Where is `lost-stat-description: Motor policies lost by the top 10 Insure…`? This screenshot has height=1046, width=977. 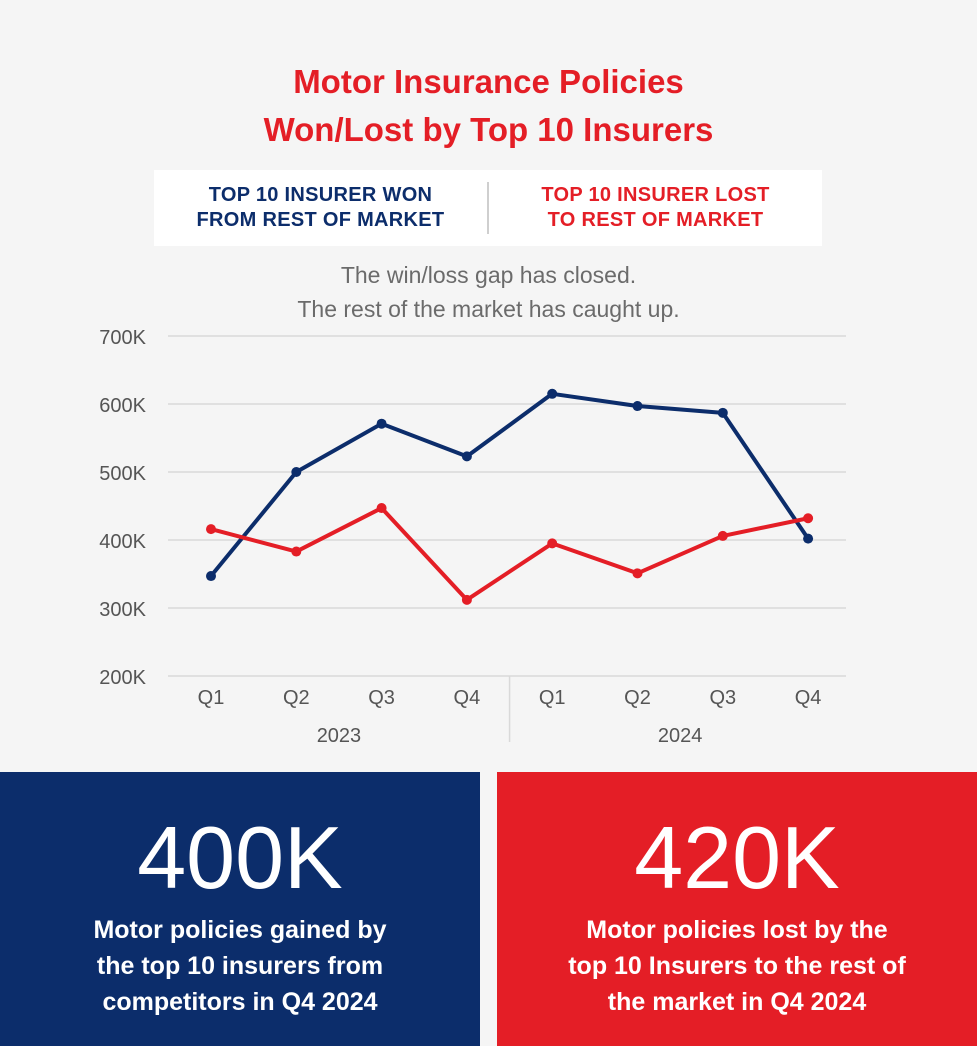
lost-stat-description: Motor policies lost by the top 10 Insure… is located at coordinates (737, 966).